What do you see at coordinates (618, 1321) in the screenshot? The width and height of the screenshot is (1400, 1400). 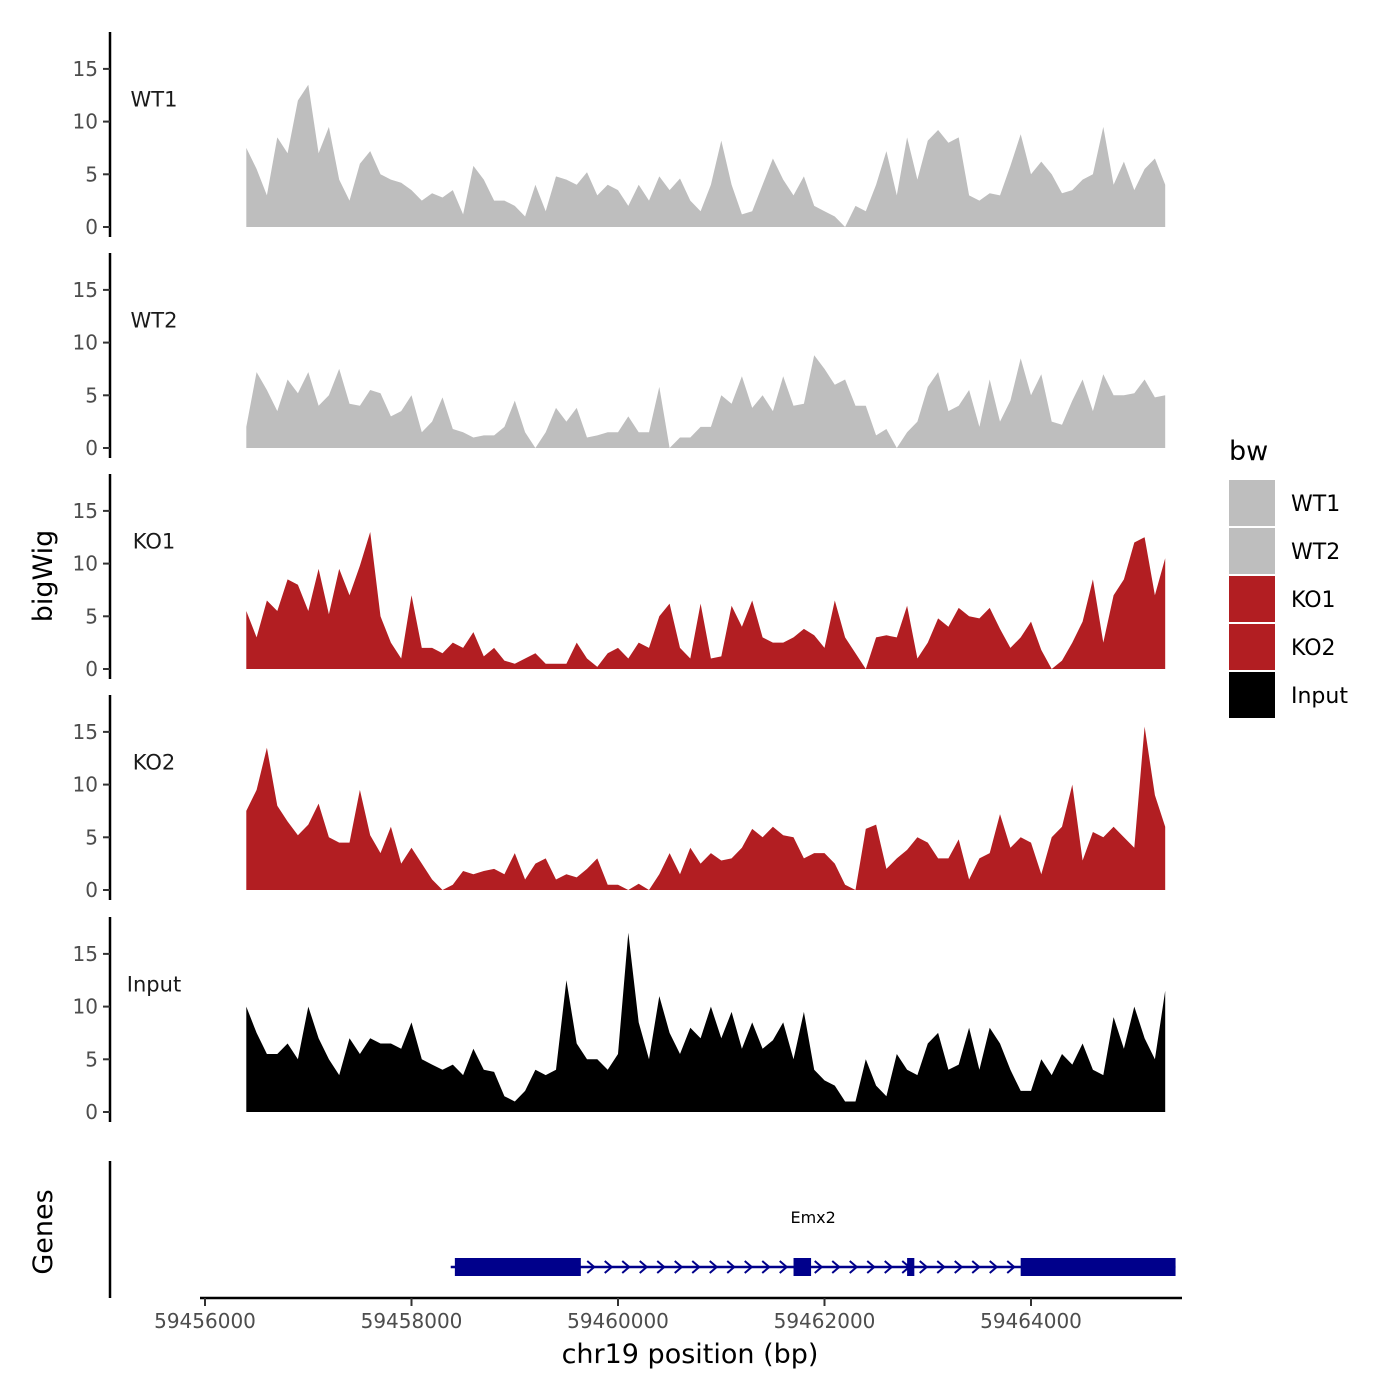 I see `x-tick-label: 59460000` at bounding box center [618, 1321].